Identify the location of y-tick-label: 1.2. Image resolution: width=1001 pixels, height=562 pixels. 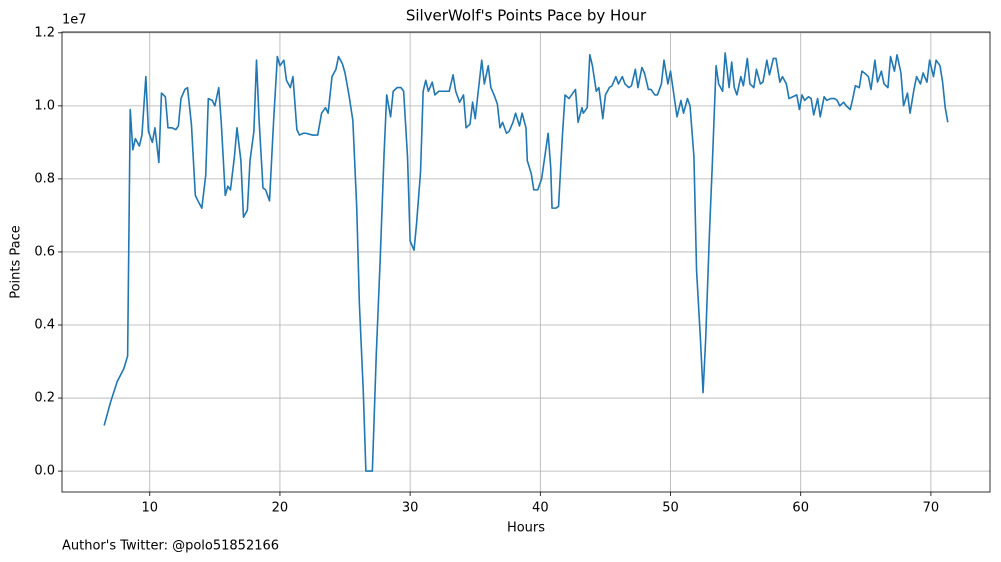
(44, 32).